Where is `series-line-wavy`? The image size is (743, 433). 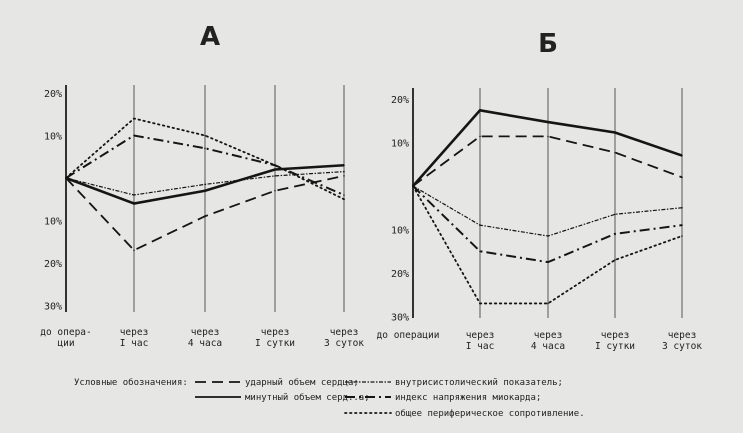 series-line-wavy is located at coordinates (547, 211).